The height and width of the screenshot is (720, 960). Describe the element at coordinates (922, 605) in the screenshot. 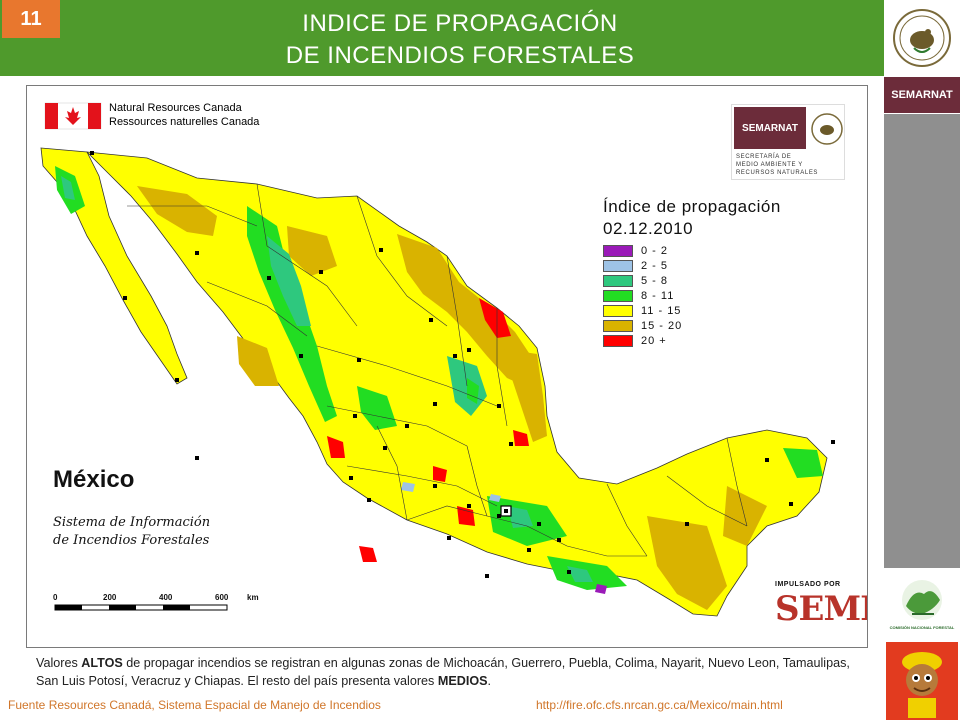

I see `conafor-logo: COMISIÓN NACIONAL FORESTAL` at that location.